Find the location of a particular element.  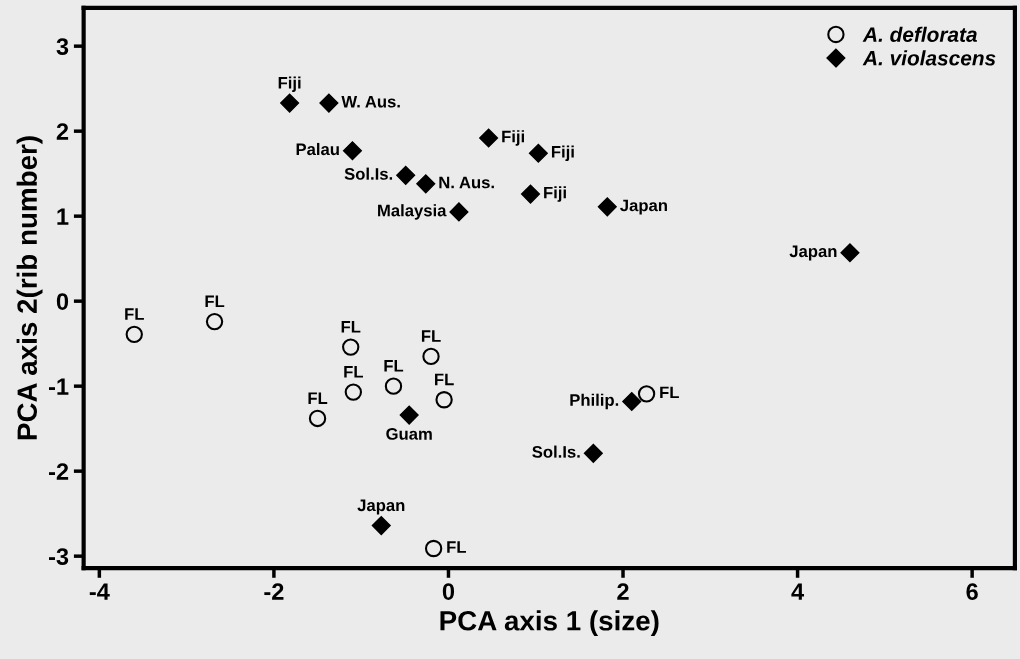

y-tick-label: 3 is located at coordinates (62, 46).